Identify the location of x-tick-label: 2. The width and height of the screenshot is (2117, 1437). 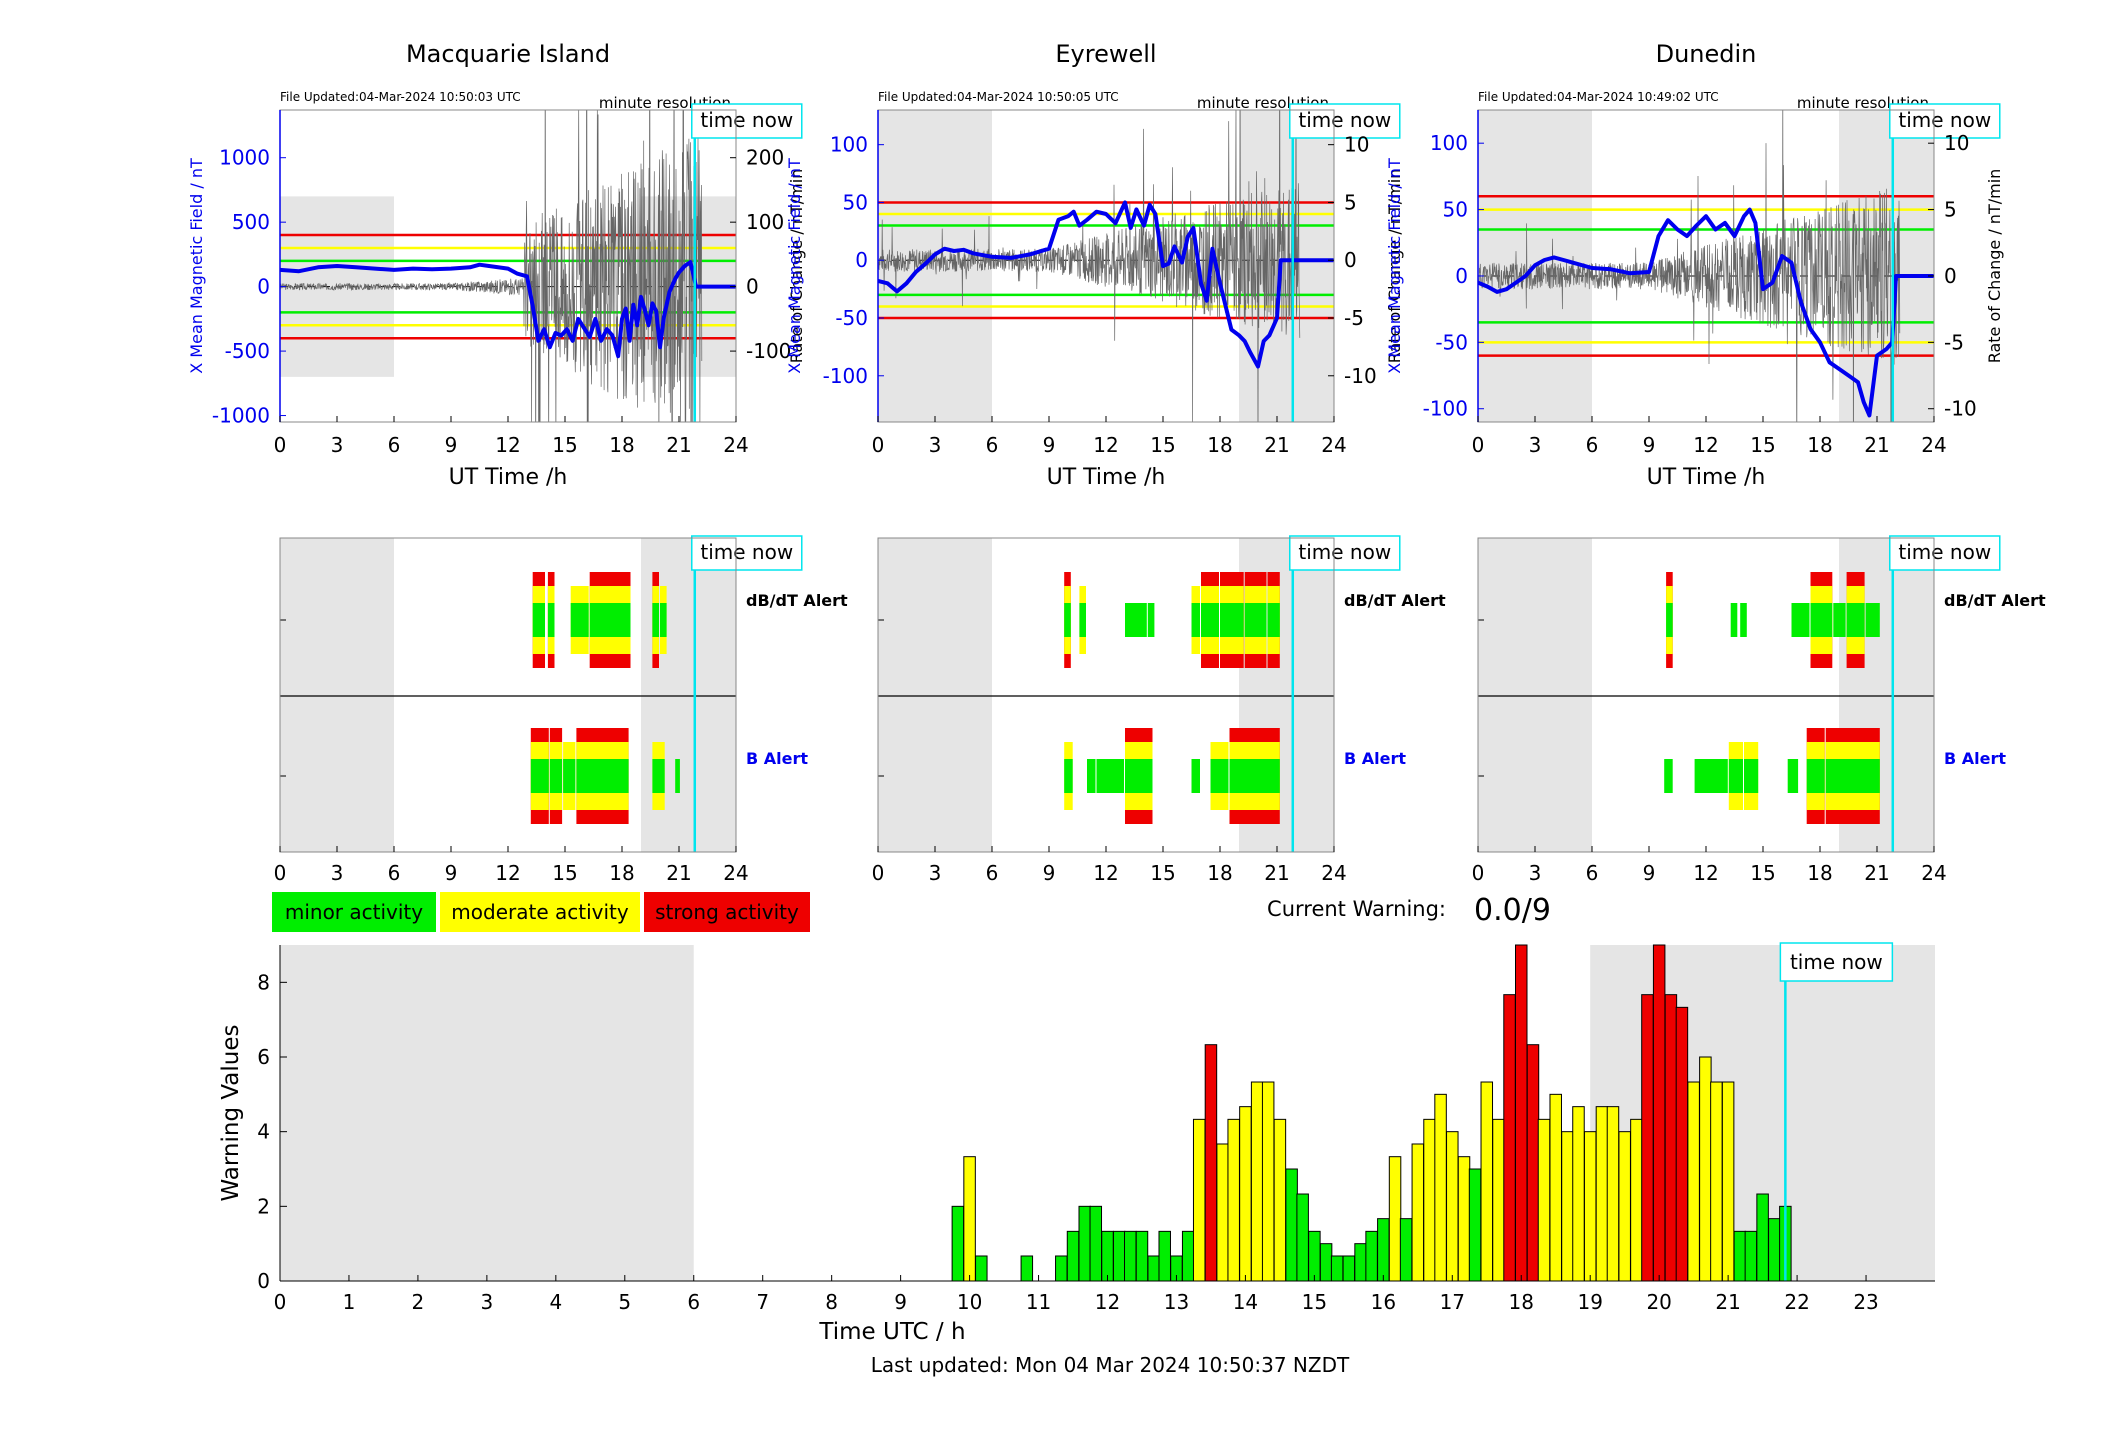
(418, 1302).